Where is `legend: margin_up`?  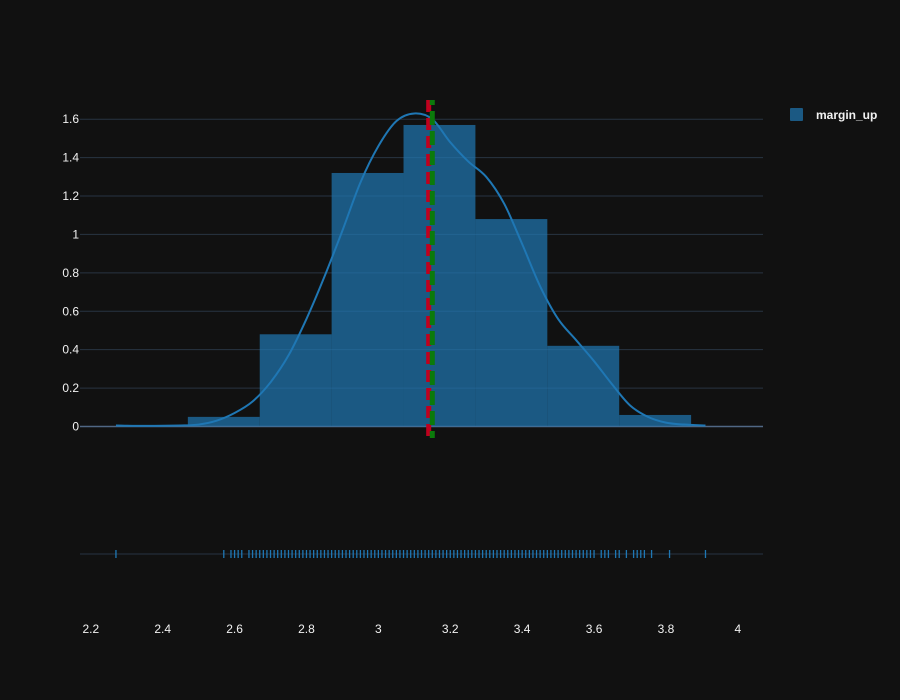 legend: margin_up is located at coordinates (833, 115).